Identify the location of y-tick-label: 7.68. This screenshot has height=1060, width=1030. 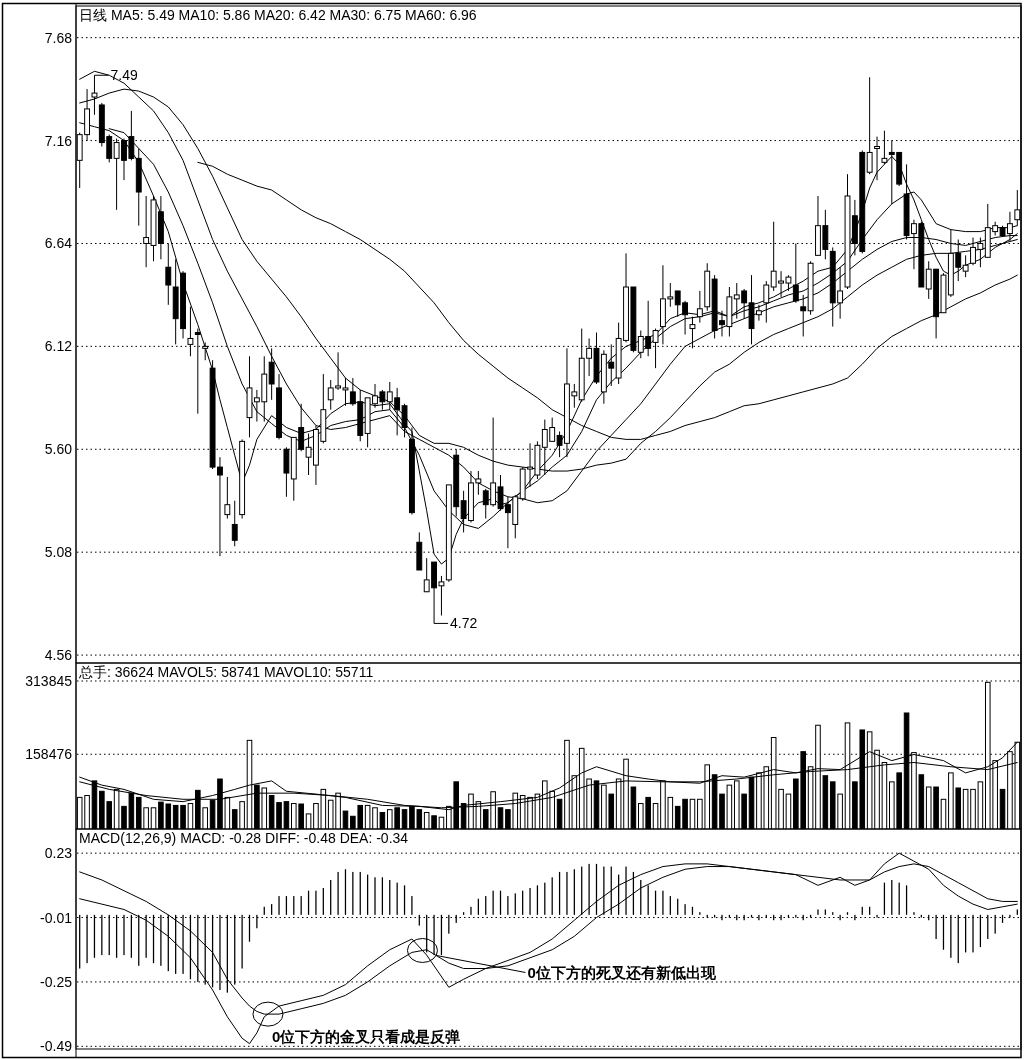
(58, 37).